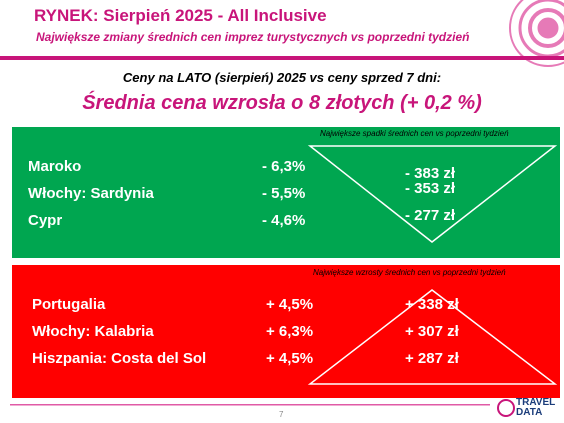 The width and height of the screenshot is (564, 423). What do you see at coordinates (282, 58) in the screenshot?
I see `header-rule` at bounding box center [282, 58].